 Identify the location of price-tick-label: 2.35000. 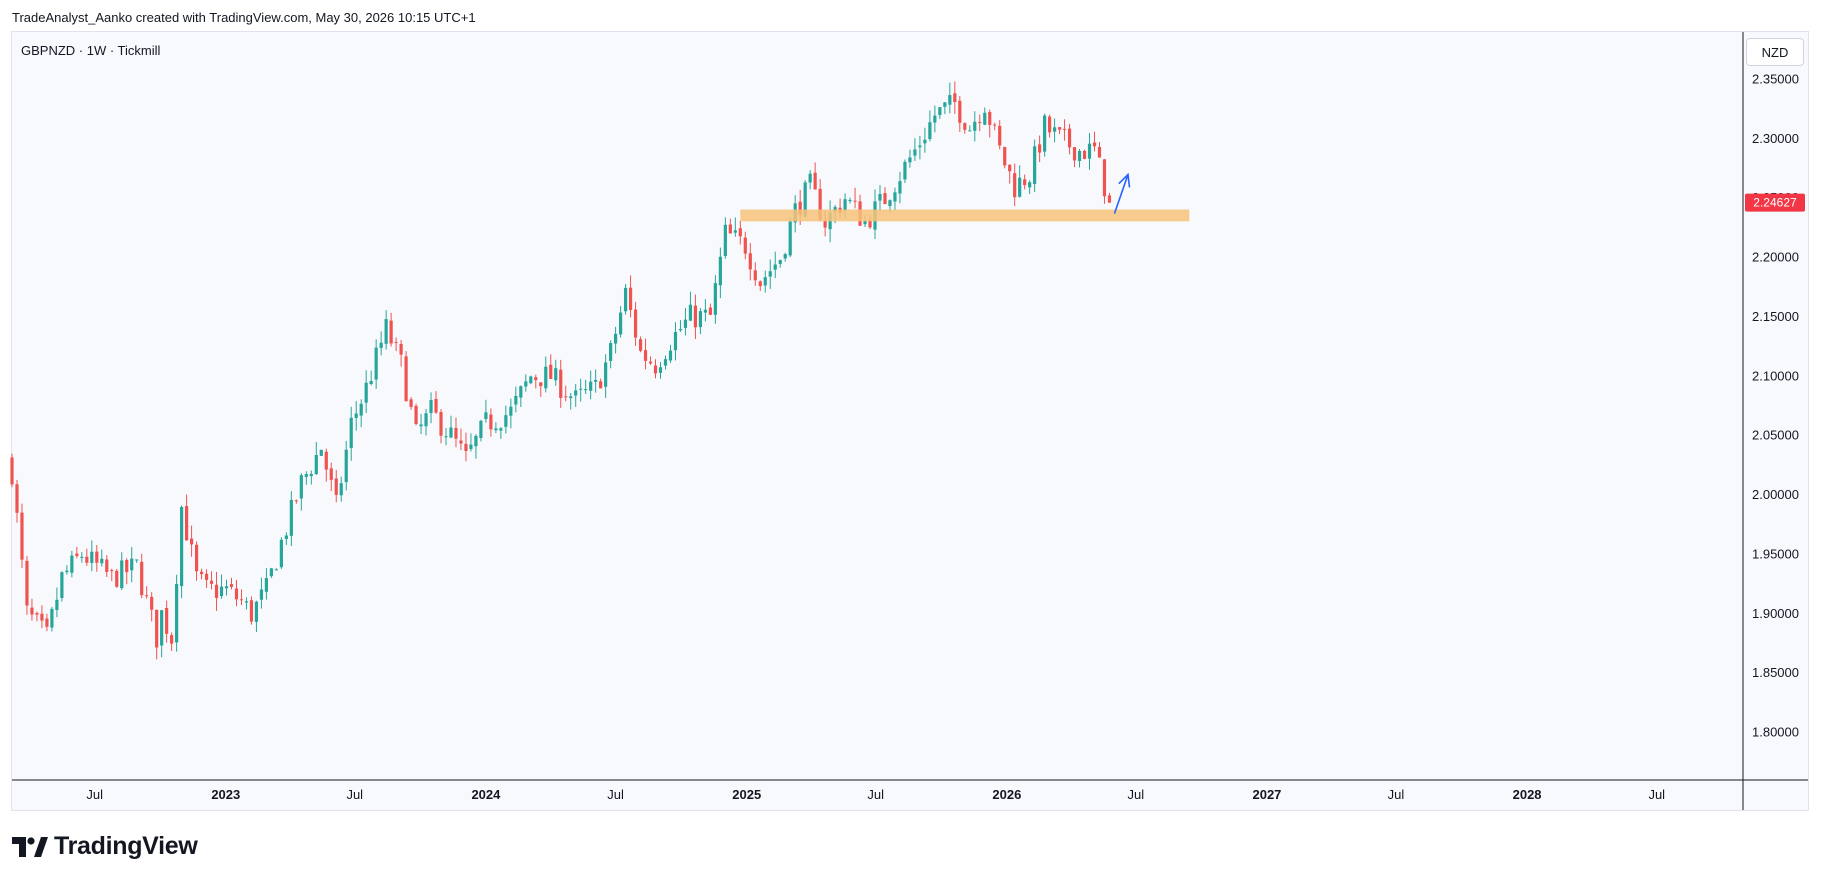
(1775, 78).